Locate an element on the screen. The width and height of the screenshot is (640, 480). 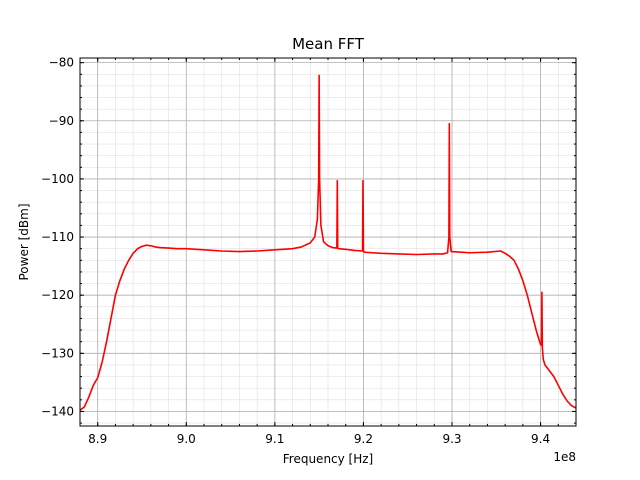
y-tick-label: −110 is located at coordinates (57, 237).